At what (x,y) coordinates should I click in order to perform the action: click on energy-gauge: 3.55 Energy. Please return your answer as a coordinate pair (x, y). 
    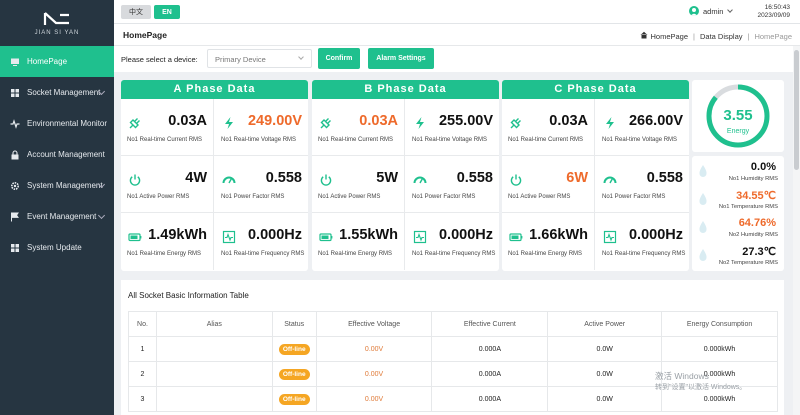
    Looking at the image, I should click on (738, 116).